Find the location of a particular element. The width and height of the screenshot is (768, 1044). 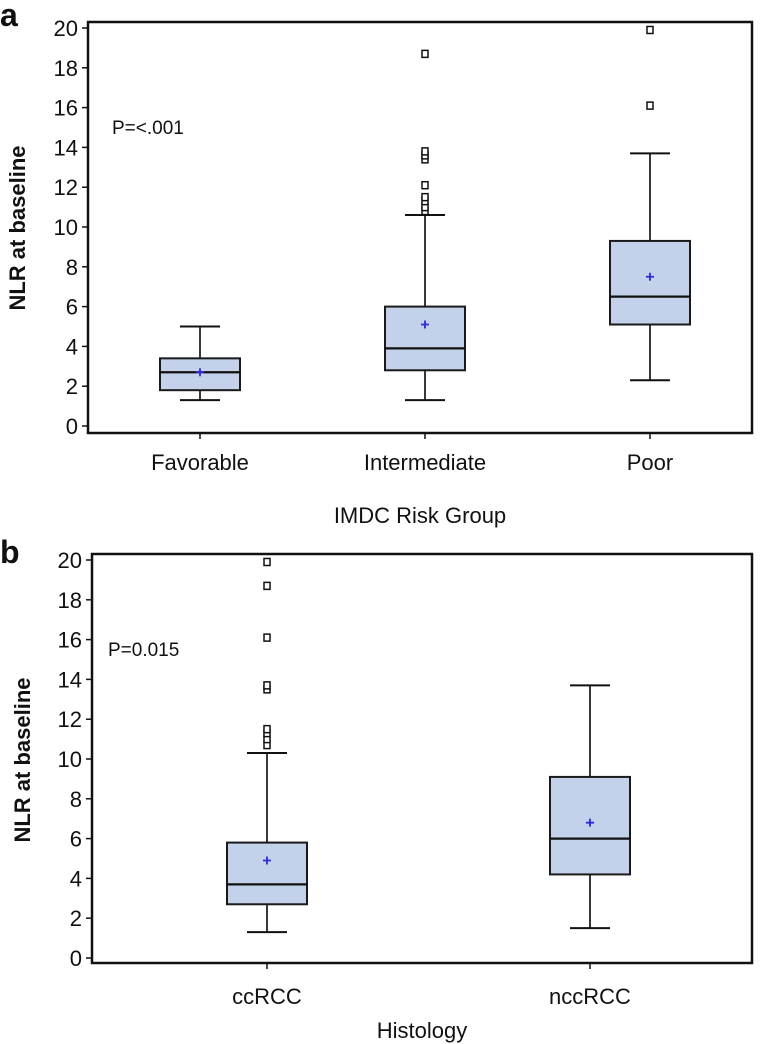

p-value-annotation: P=<.001 is located at coordinates (148, 128).